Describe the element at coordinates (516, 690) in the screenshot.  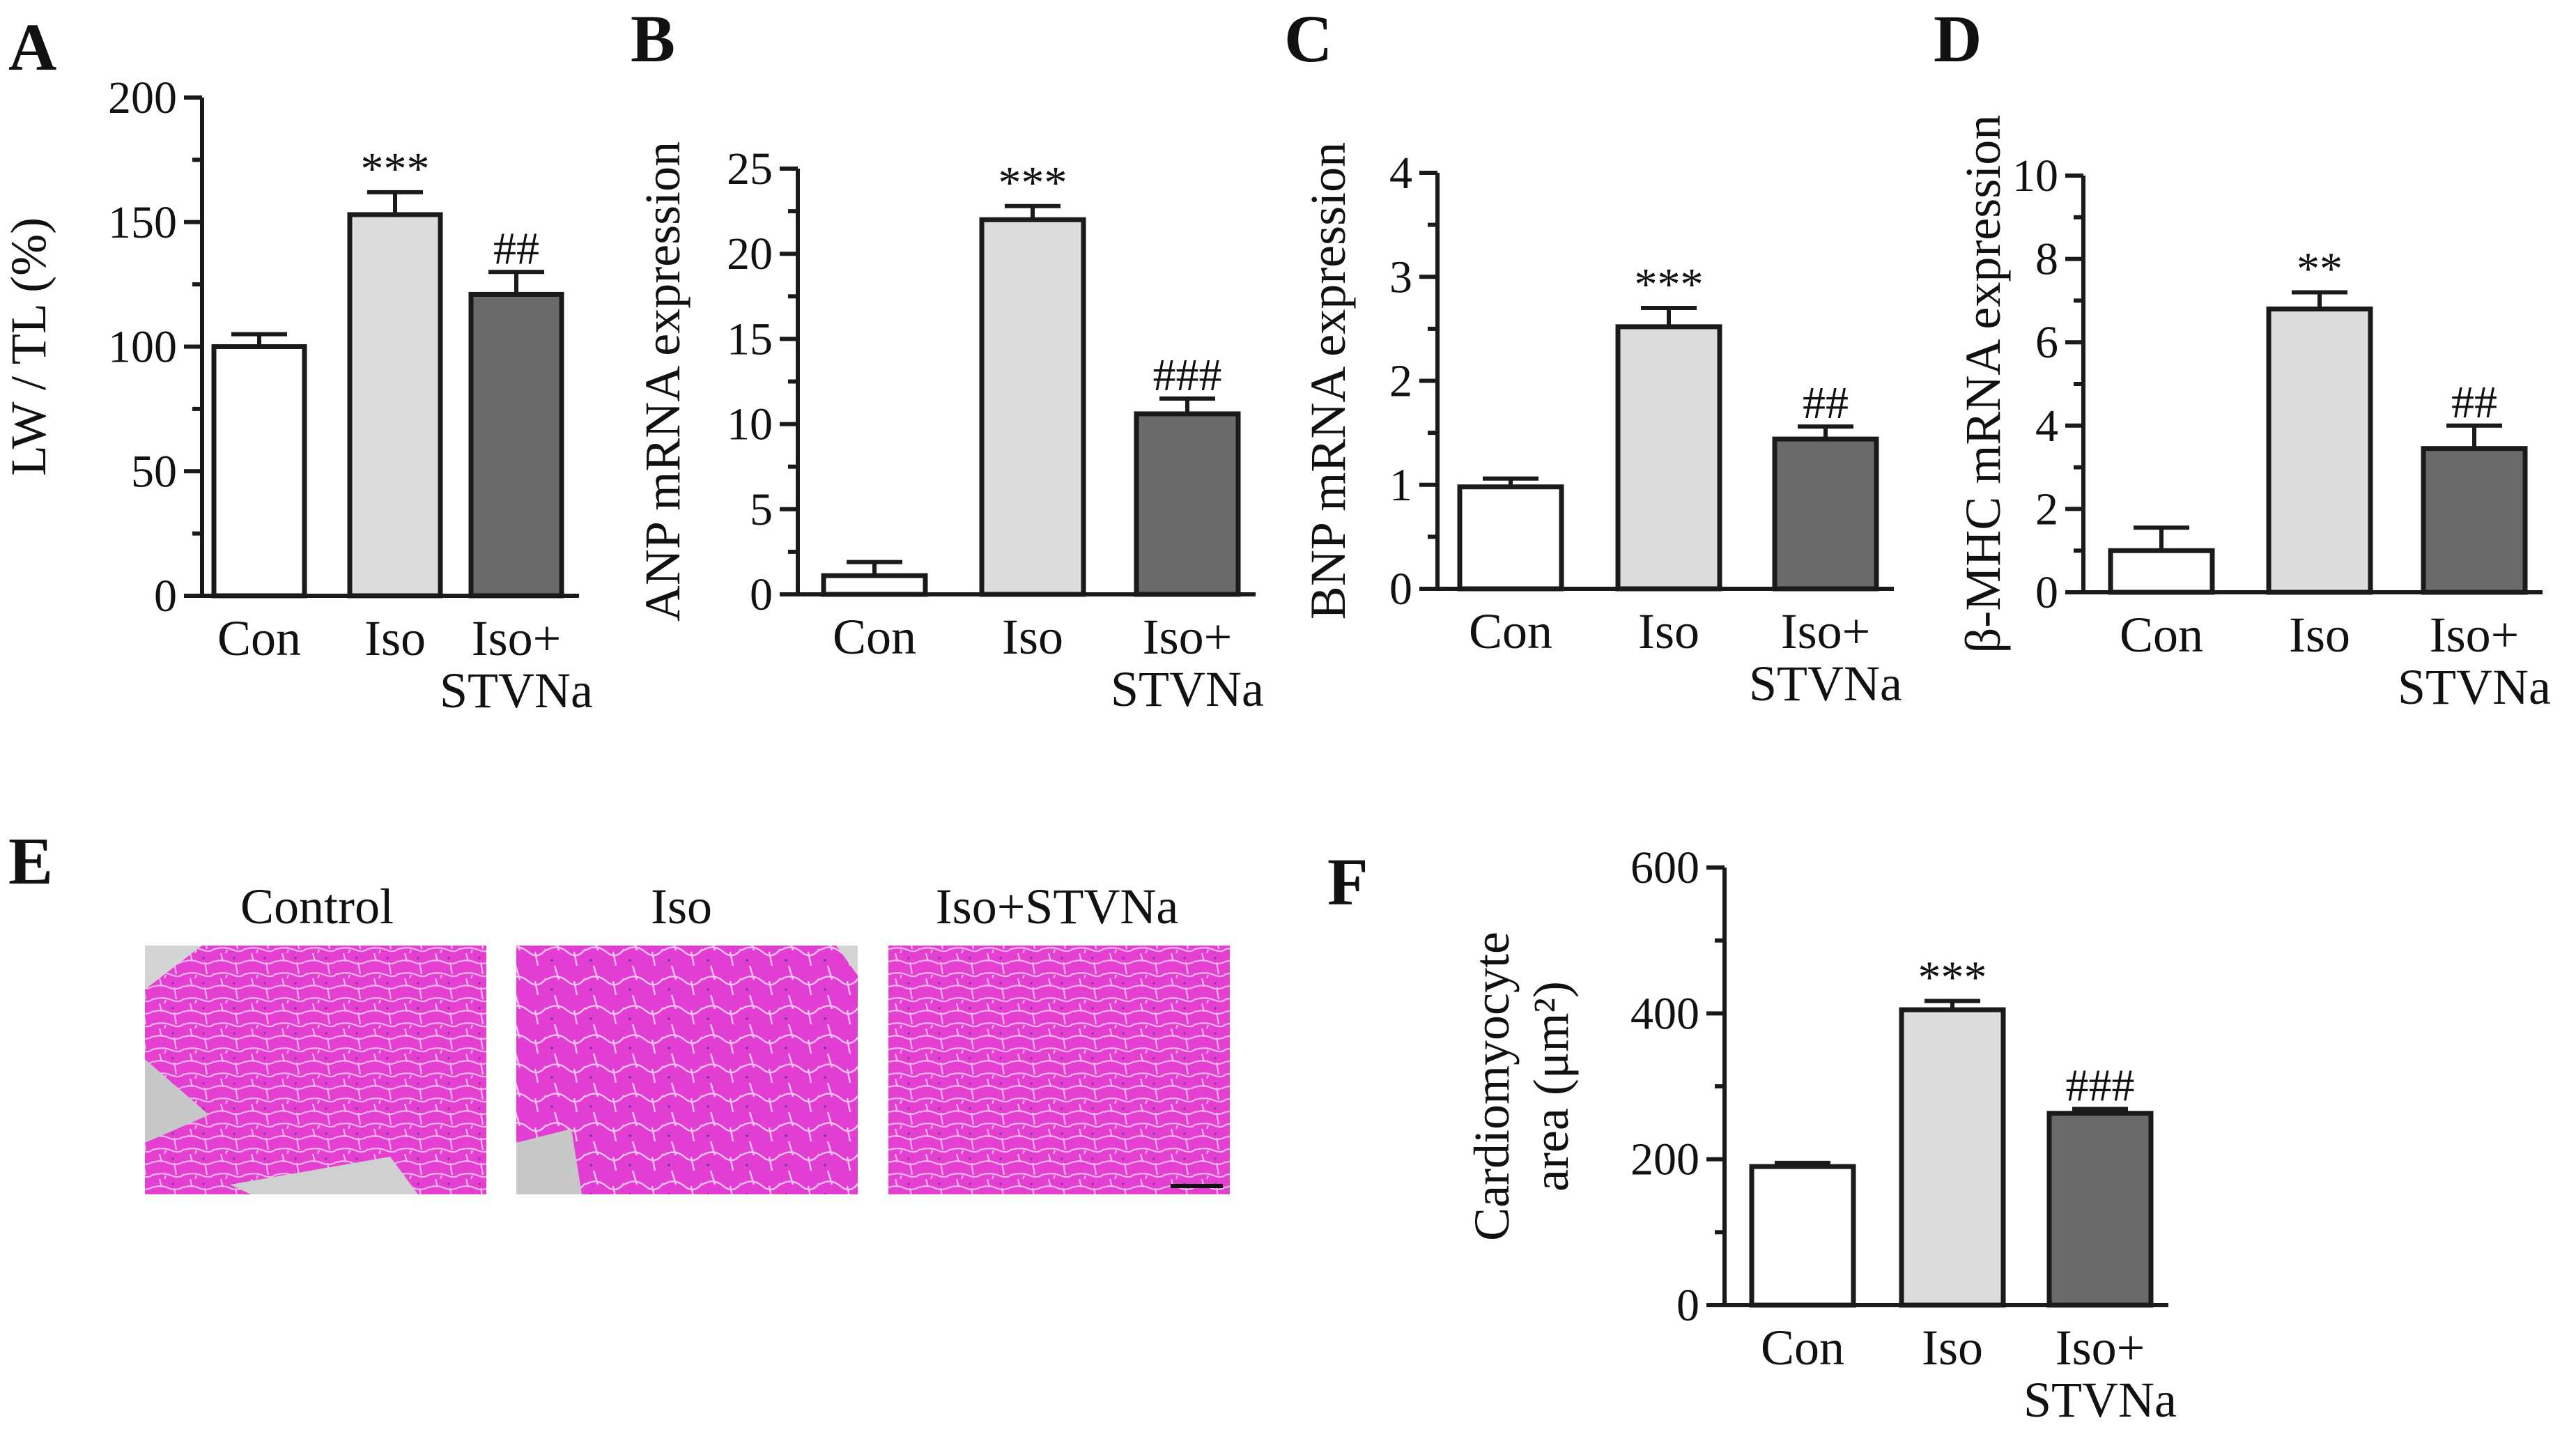
I see `panel-a-category-label-iso-stvna: STVNa` at that location.